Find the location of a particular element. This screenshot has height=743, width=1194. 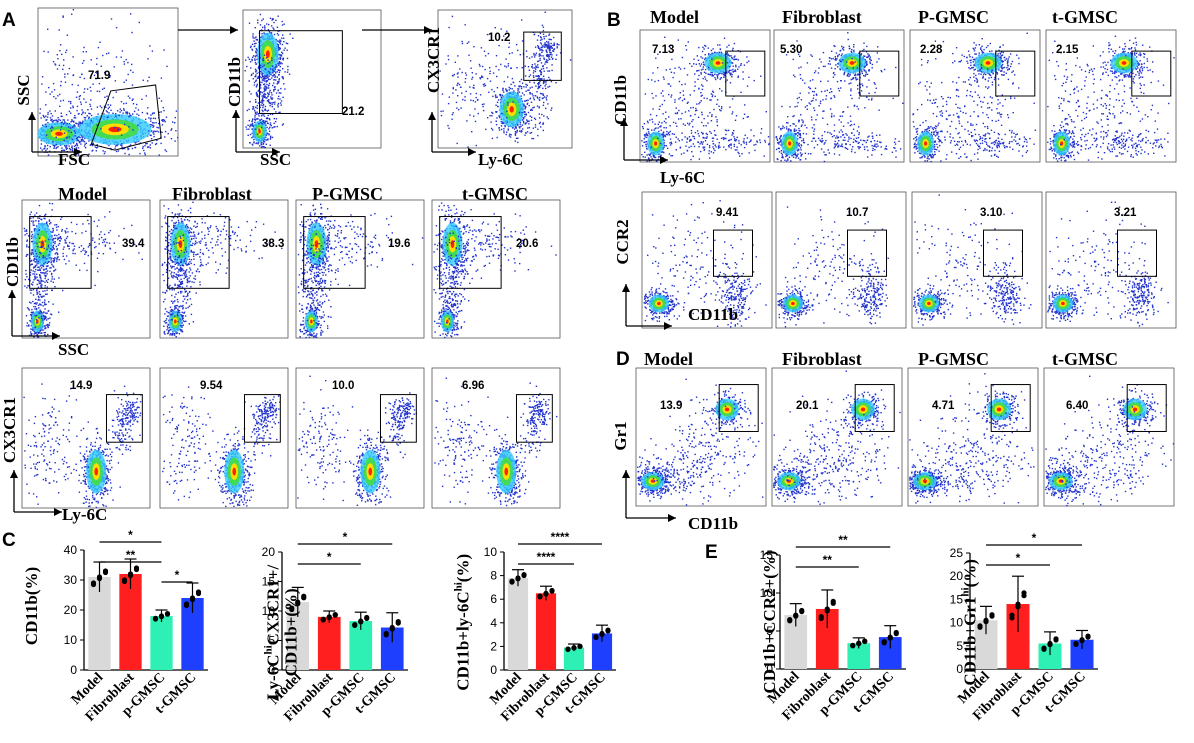

plot-a-row3-3-dots is located at coordinates (496, 442).